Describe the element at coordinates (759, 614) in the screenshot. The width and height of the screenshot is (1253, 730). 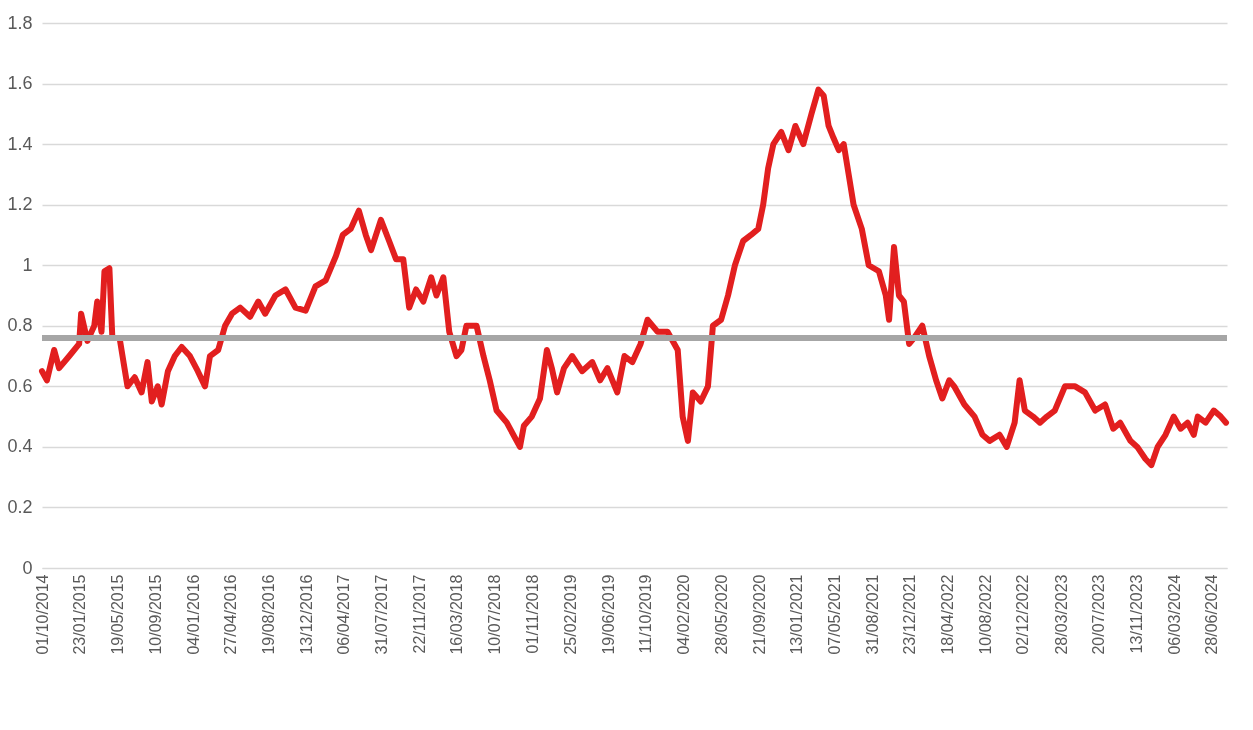
I see `x-tick-label: 21/09/2020` at that location.